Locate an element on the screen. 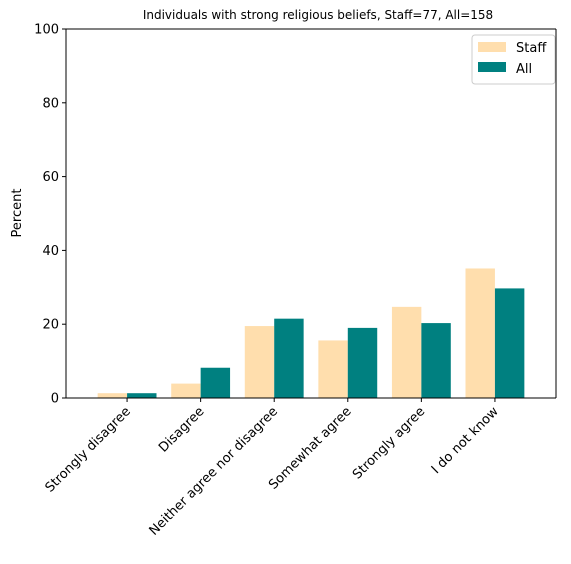  x-tick-label: I do not know is located at coordinates (465, 440).